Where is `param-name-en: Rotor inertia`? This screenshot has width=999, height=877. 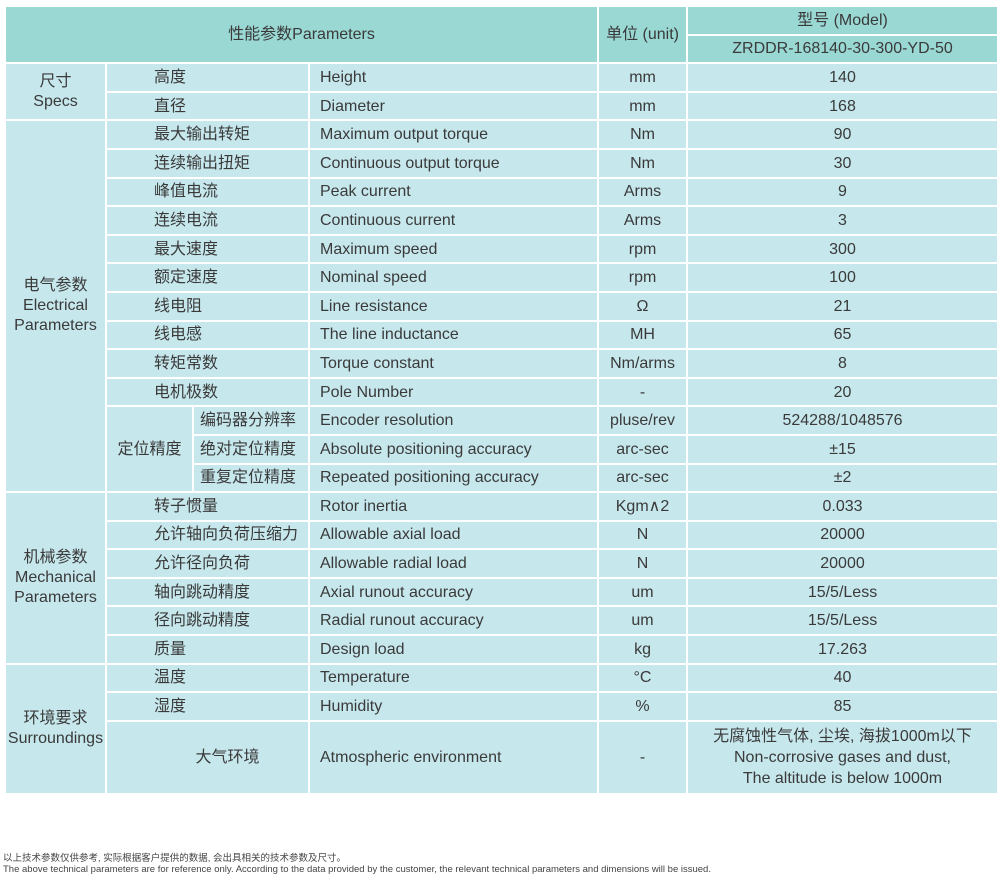 param-name-en: Rotor inertia is located at coordinates (453, 506).